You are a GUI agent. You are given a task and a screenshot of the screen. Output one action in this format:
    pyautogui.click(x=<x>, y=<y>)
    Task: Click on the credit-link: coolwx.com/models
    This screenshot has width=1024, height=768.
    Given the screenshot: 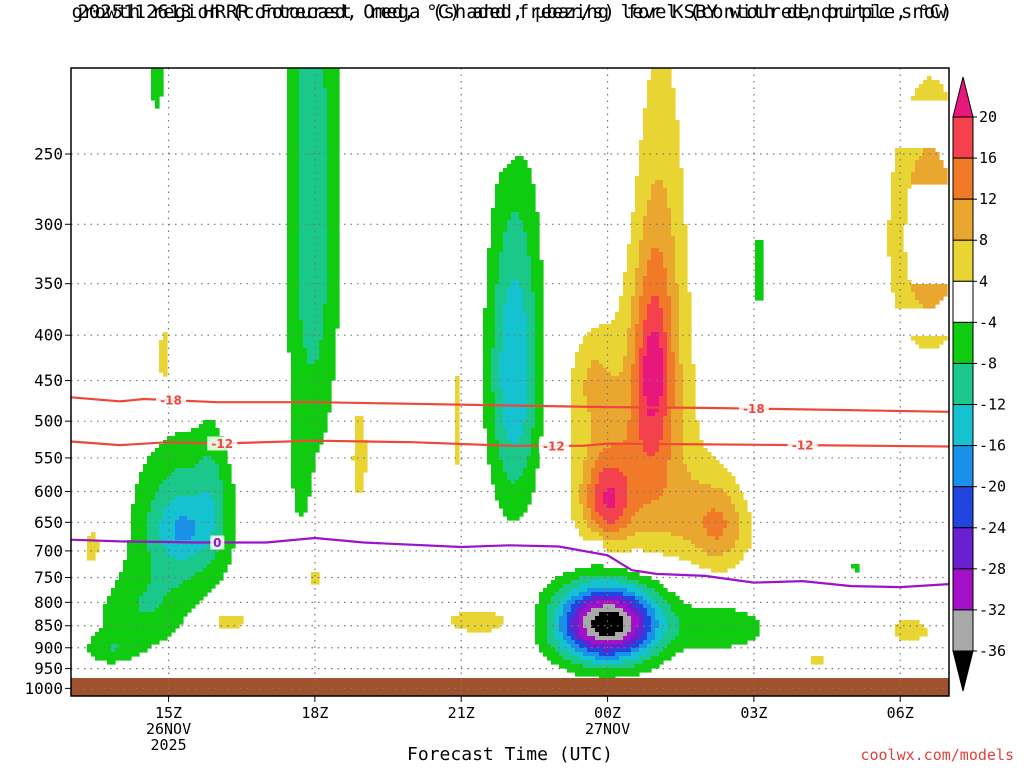 What is the action you would take?
    pyautogui.click(x=937, y=755)
    